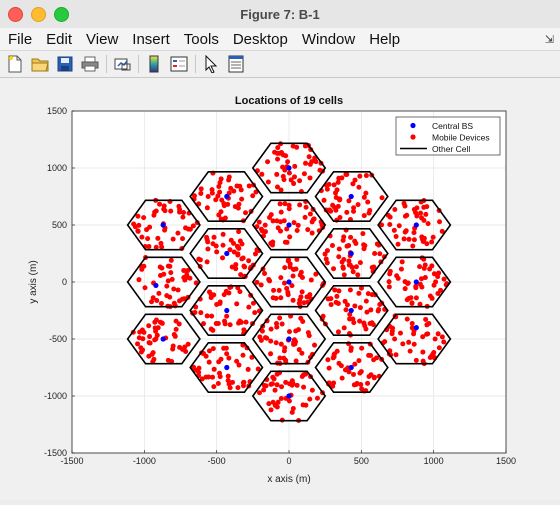  Describe the element at coordinates (451, 149) in the screenshot. I see `legend-label-other-cell: Other Cell` at that location.